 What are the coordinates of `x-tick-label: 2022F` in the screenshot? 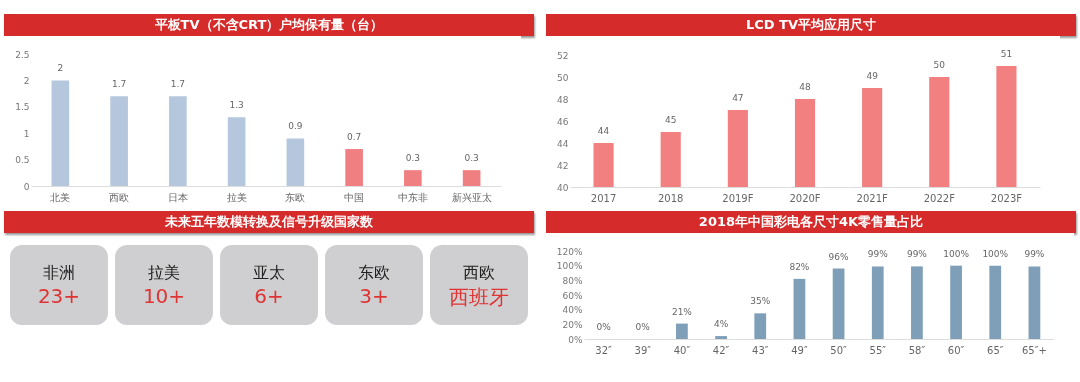 It's located at (939, 198).